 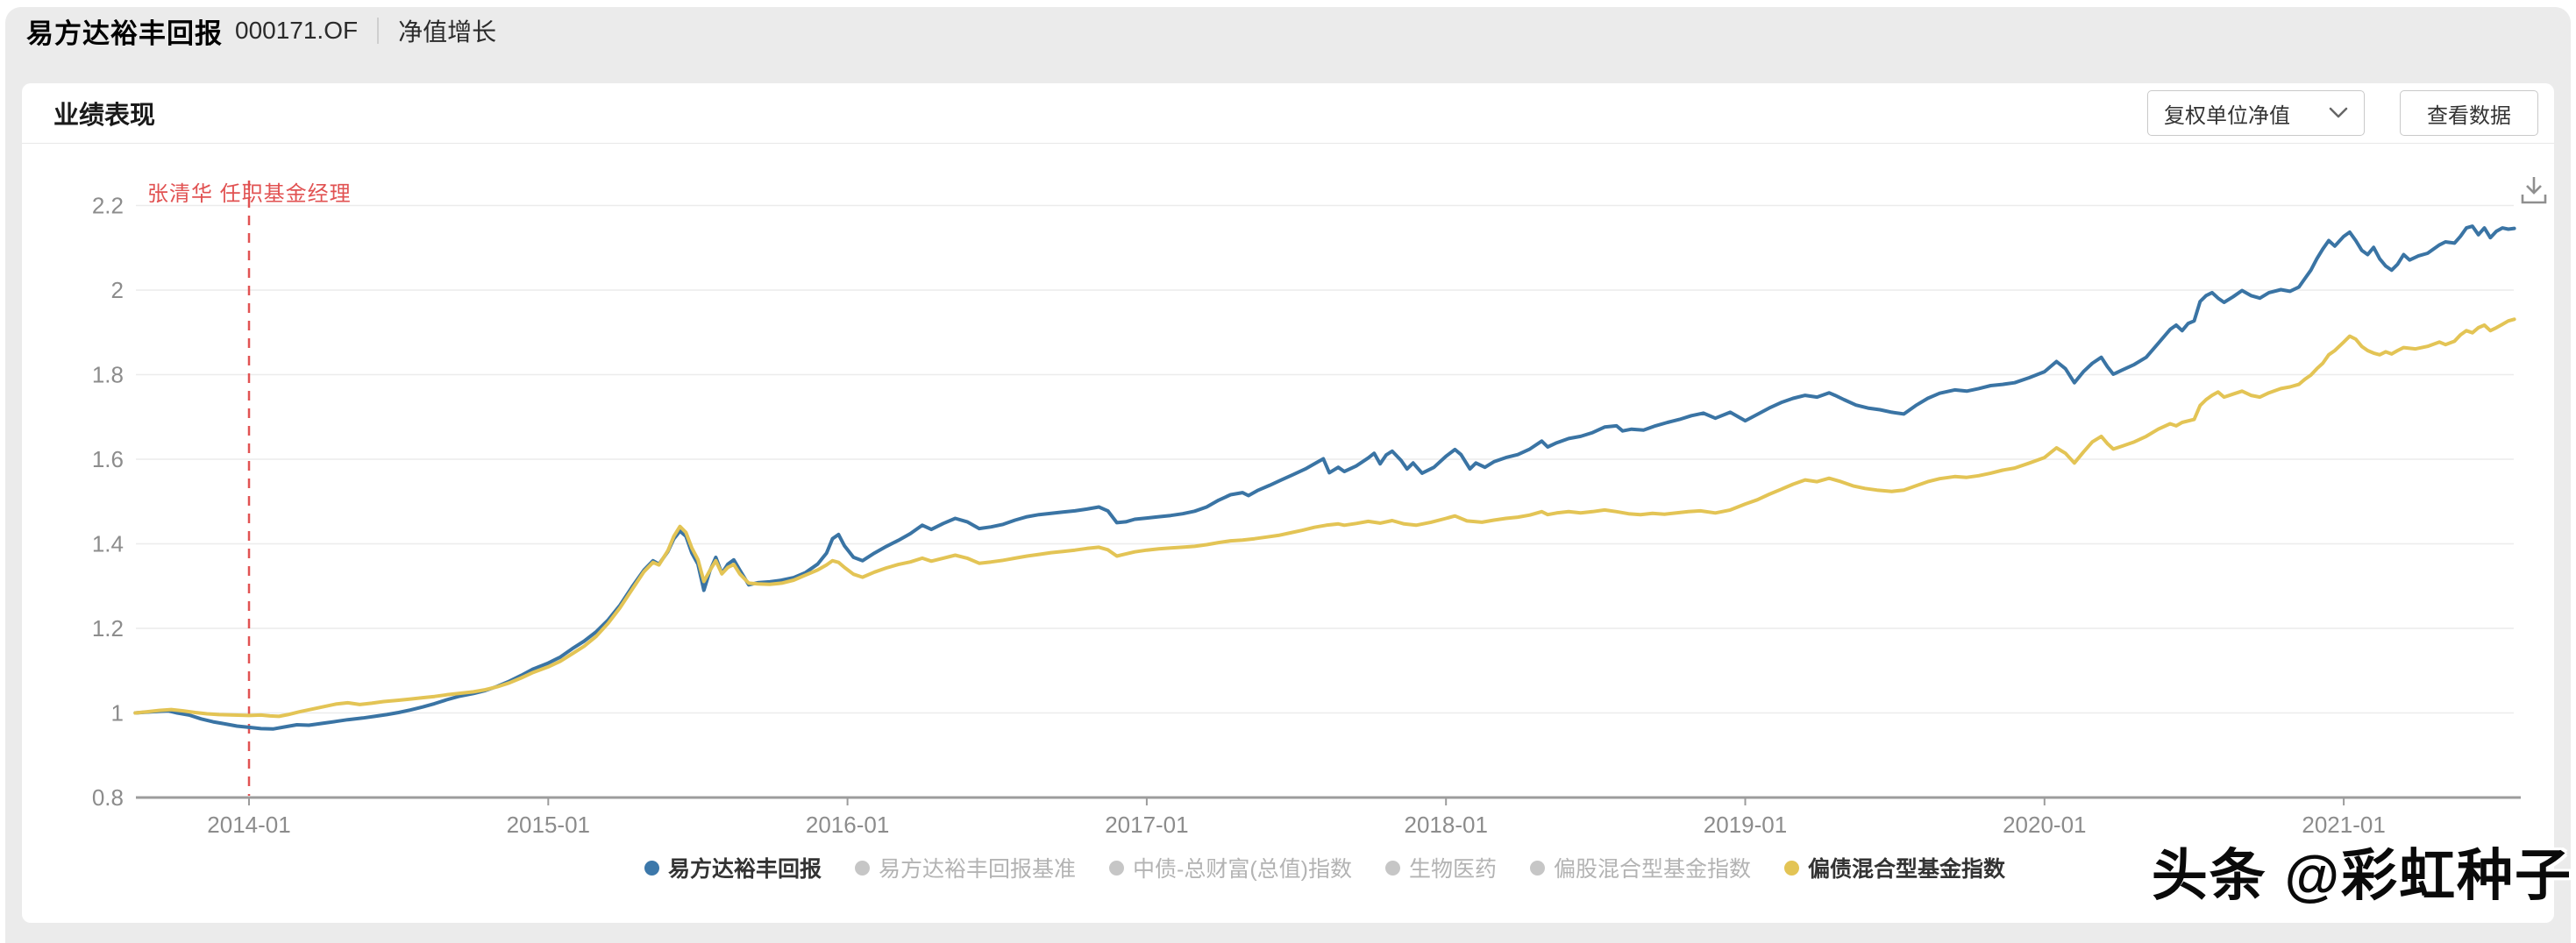 I want to click on fund-code: 000171.OF, so click(x=297, y=31).